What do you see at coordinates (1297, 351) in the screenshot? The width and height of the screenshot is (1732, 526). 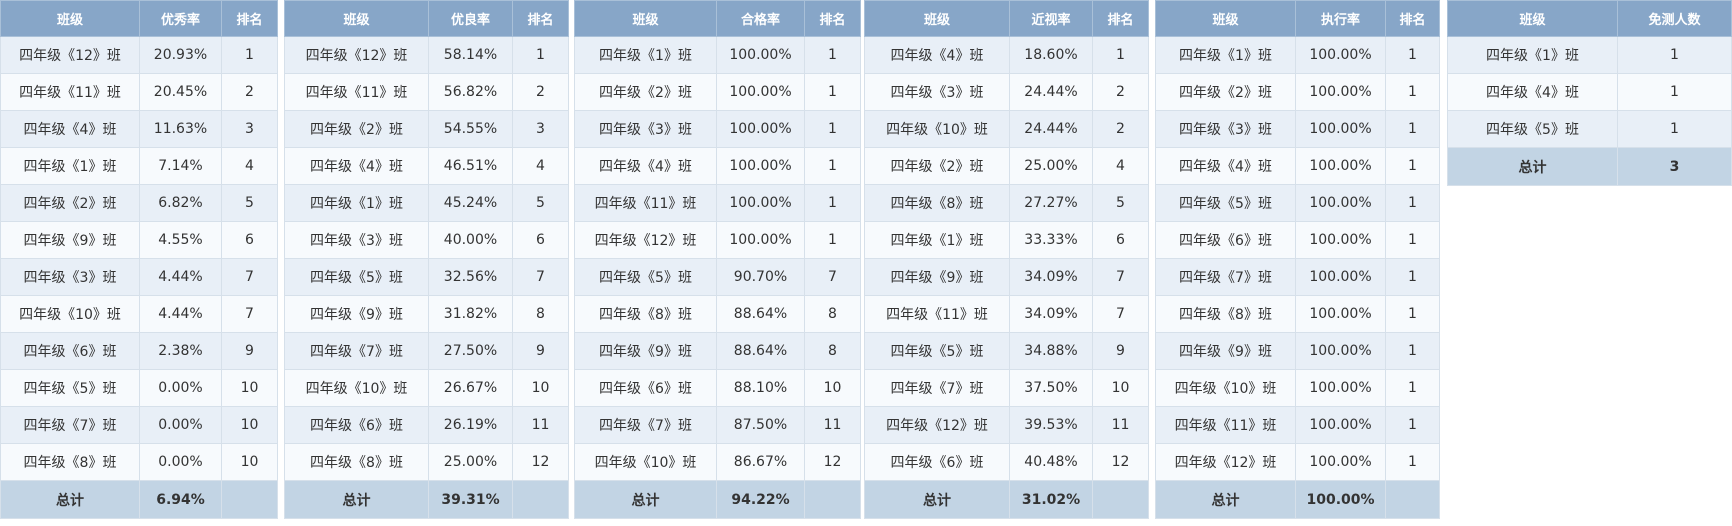 I see `table-row: 四年级《9》班 100.00% 1` at bounding box center [1297, 351].